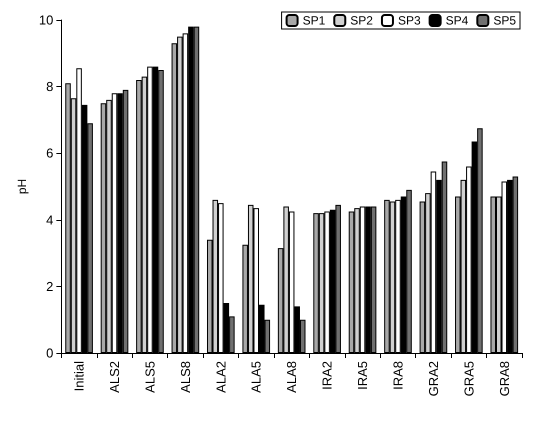  I want to click on y-tick-label: 2, so click(50, 286).